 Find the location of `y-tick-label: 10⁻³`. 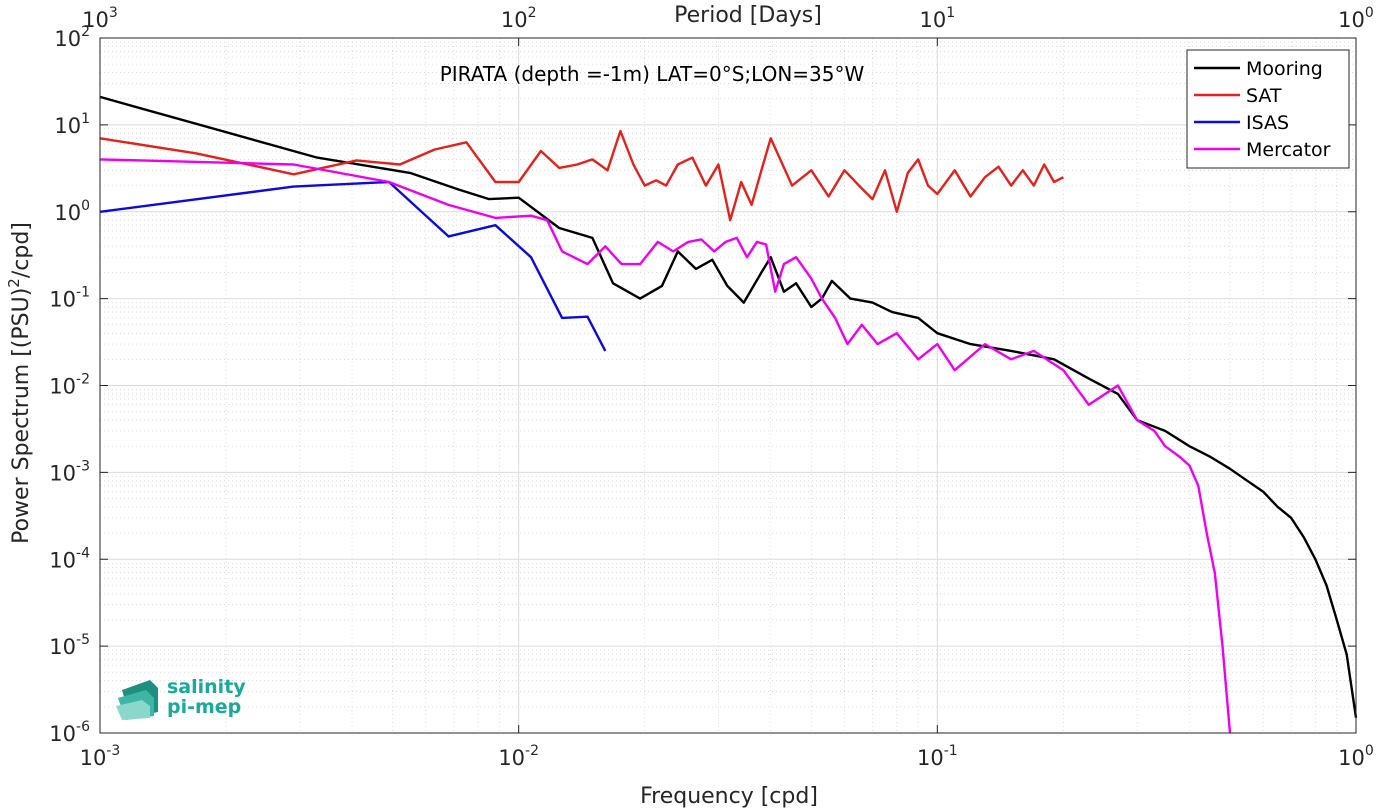

y-tick-label: 10⁻³ is located at coordinates (69, 471).